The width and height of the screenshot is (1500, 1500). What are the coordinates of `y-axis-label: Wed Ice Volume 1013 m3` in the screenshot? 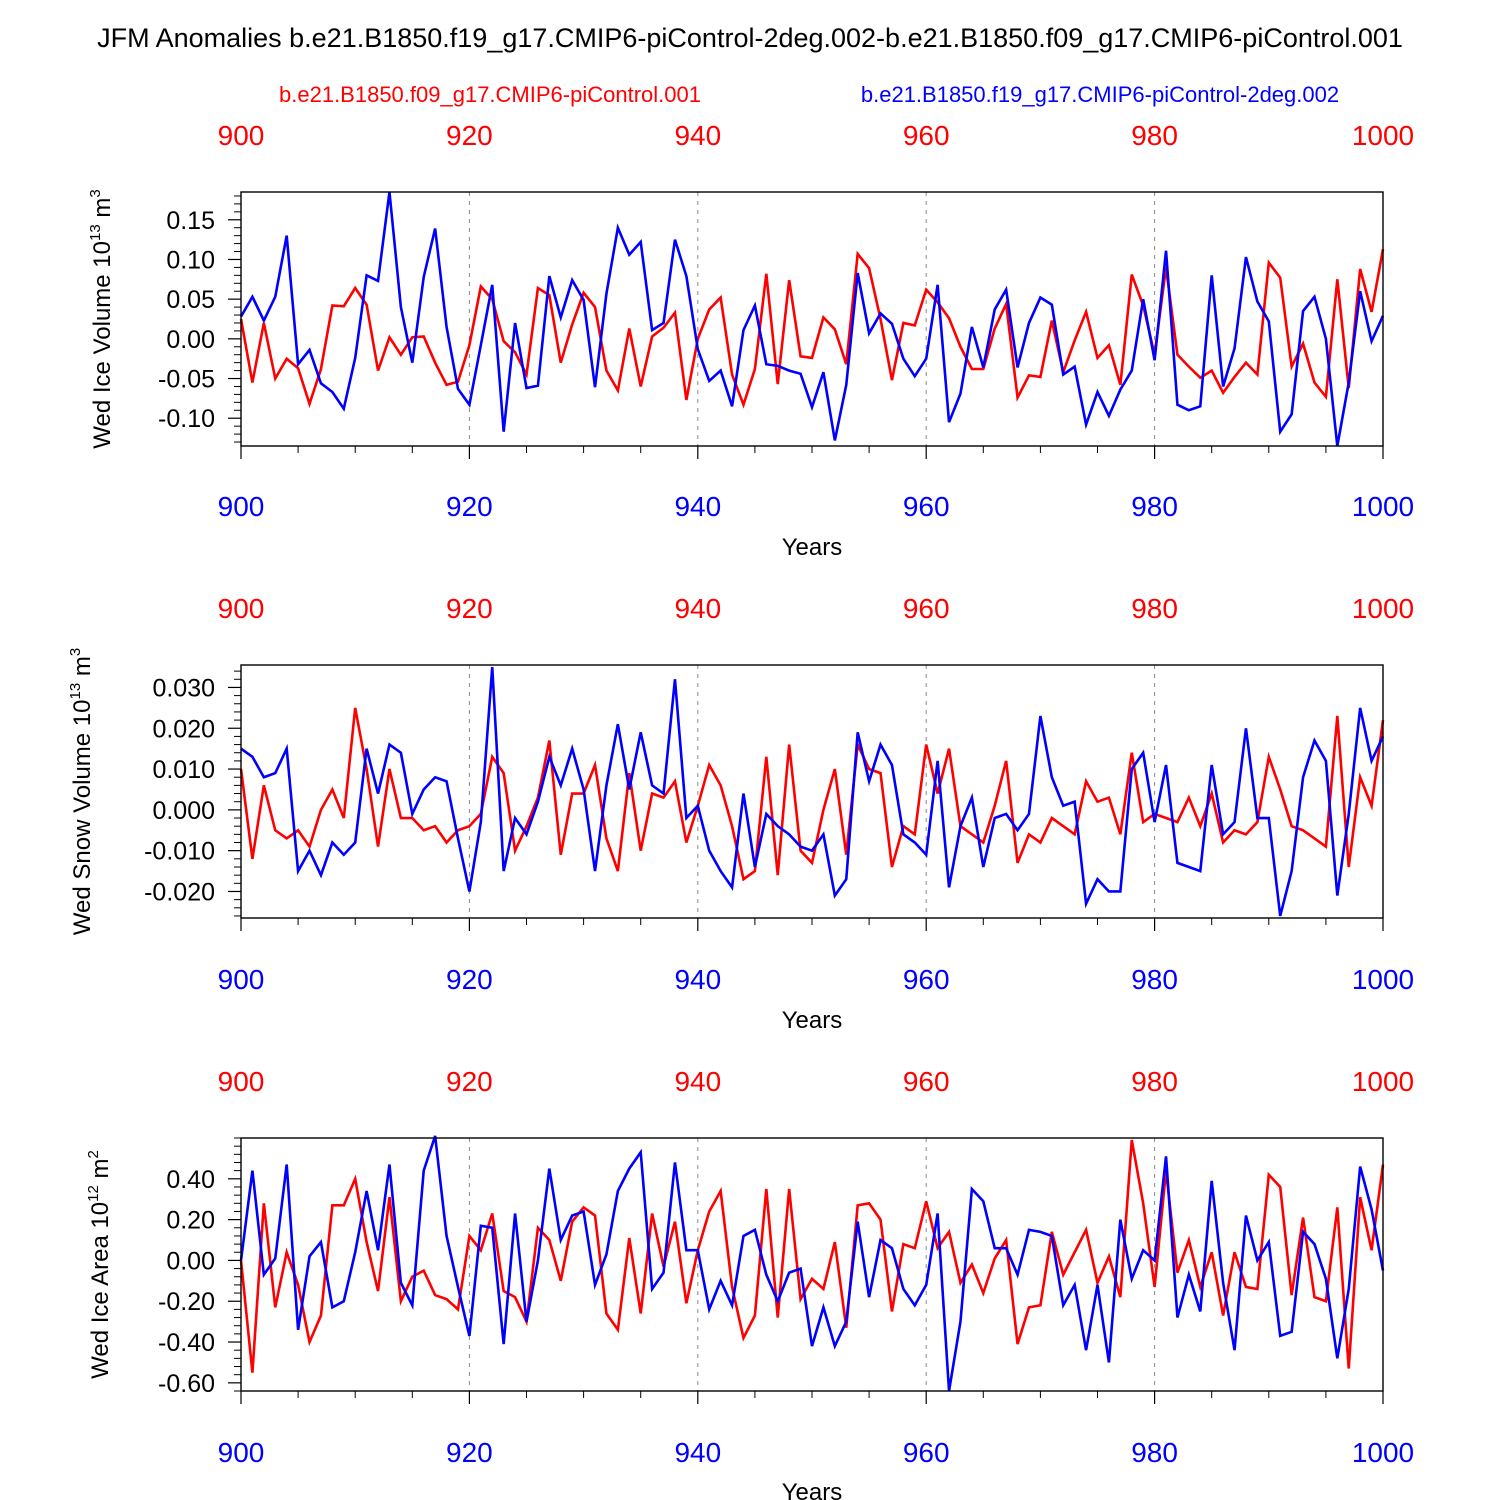 It's located at (101, 318).